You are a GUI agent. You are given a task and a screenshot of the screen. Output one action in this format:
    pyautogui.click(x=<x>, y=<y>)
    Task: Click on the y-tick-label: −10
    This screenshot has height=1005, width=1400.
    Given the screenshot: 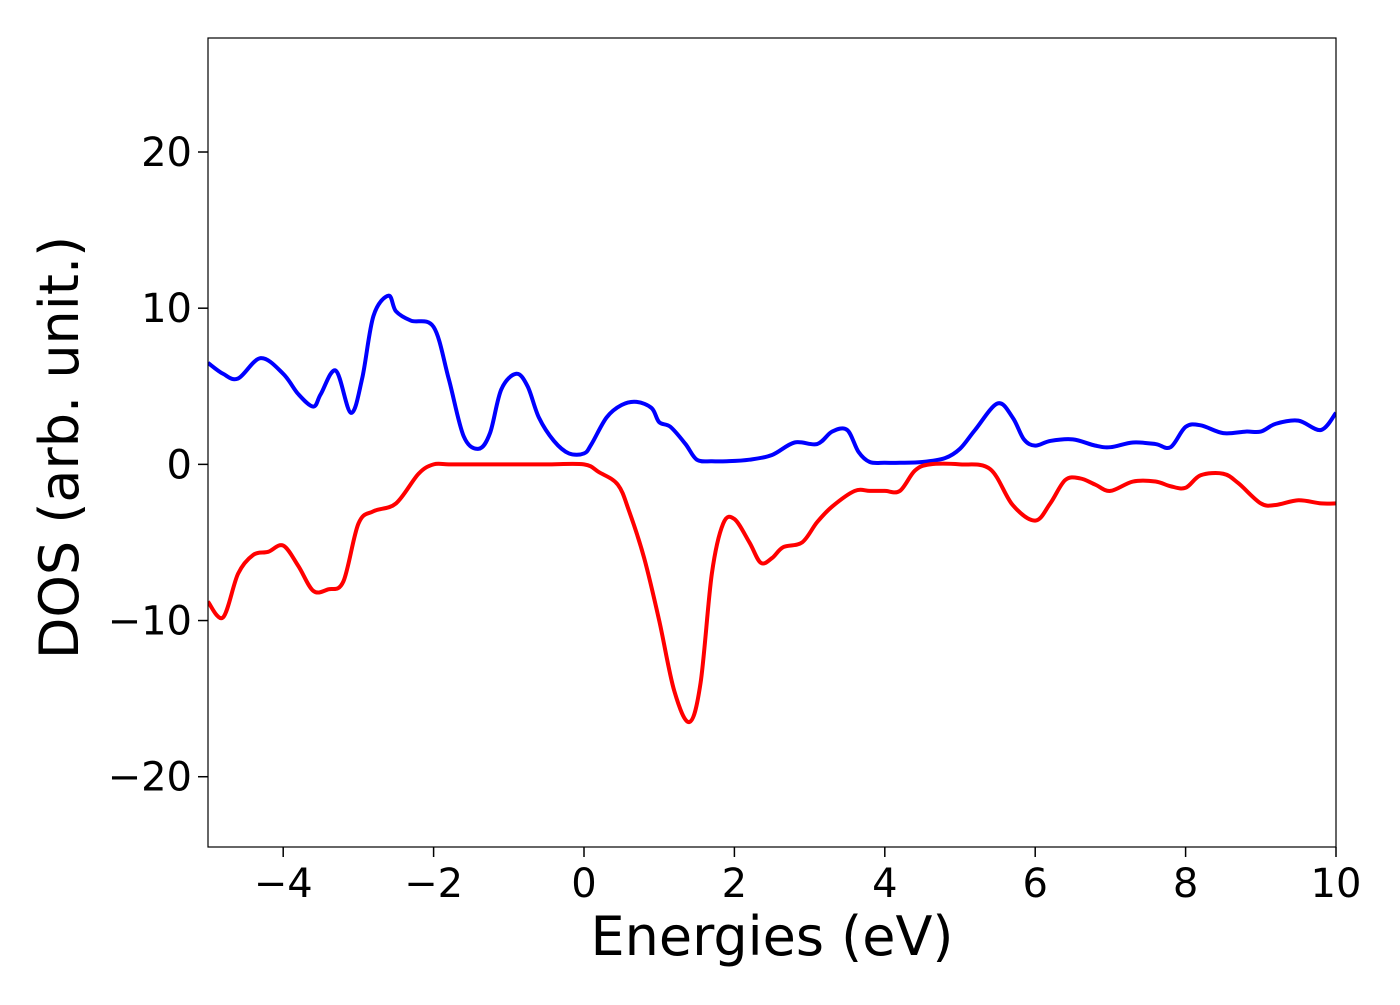 What is the action you would take?
    pyautogui.click(x=150, y=622)
    